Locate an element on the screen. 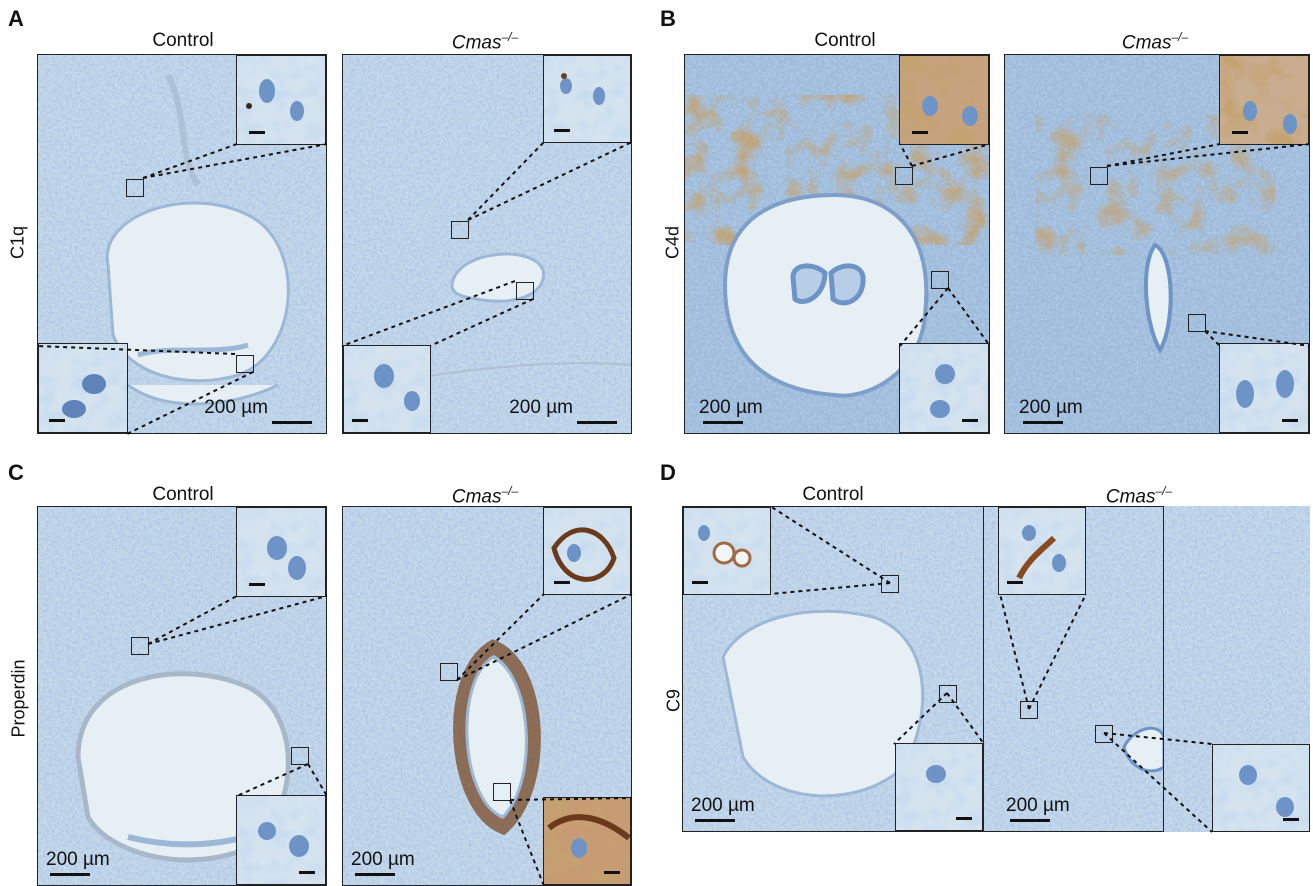 This screenshot has width=1313, height=886. panel-a-cmas-image: 200 µm is located at coordinates (487, 244).